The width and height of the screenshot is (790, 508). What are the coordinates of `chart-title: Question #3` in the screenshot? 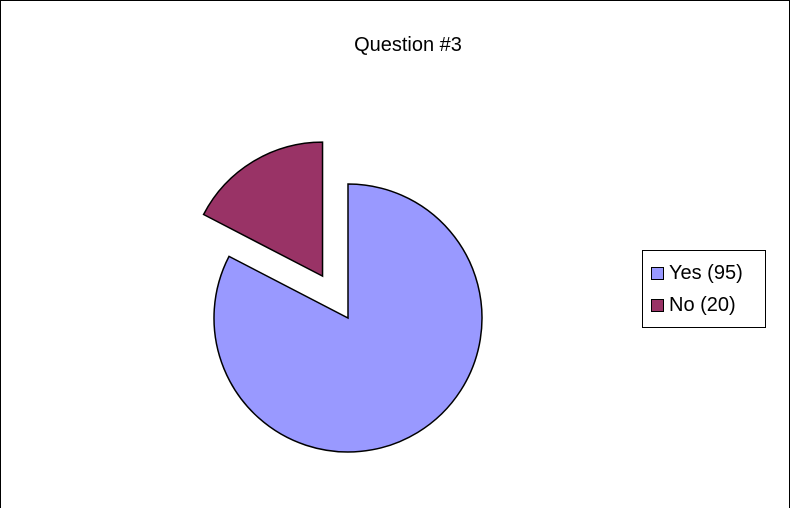 It's located at (408, 45).